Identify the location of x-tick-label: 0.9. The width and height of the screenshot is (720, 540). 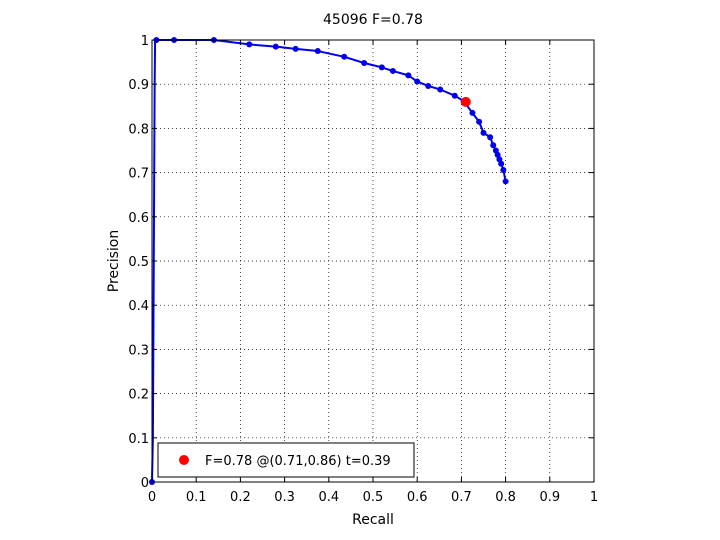
(549, 497).